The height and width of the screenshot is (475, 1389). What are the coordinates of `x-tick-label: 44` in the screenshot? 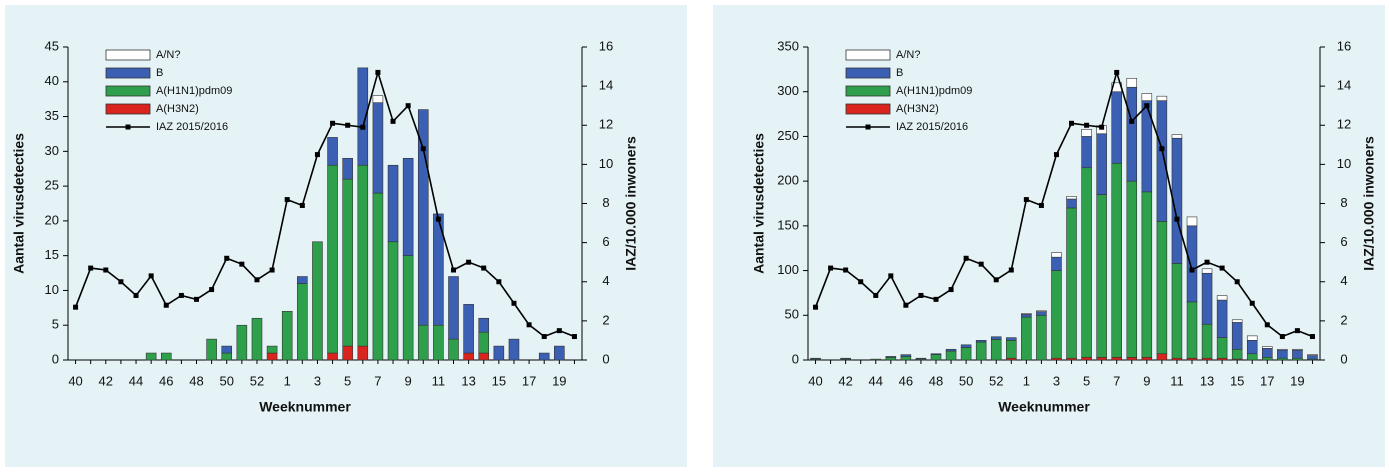 It's located at (136, 380).